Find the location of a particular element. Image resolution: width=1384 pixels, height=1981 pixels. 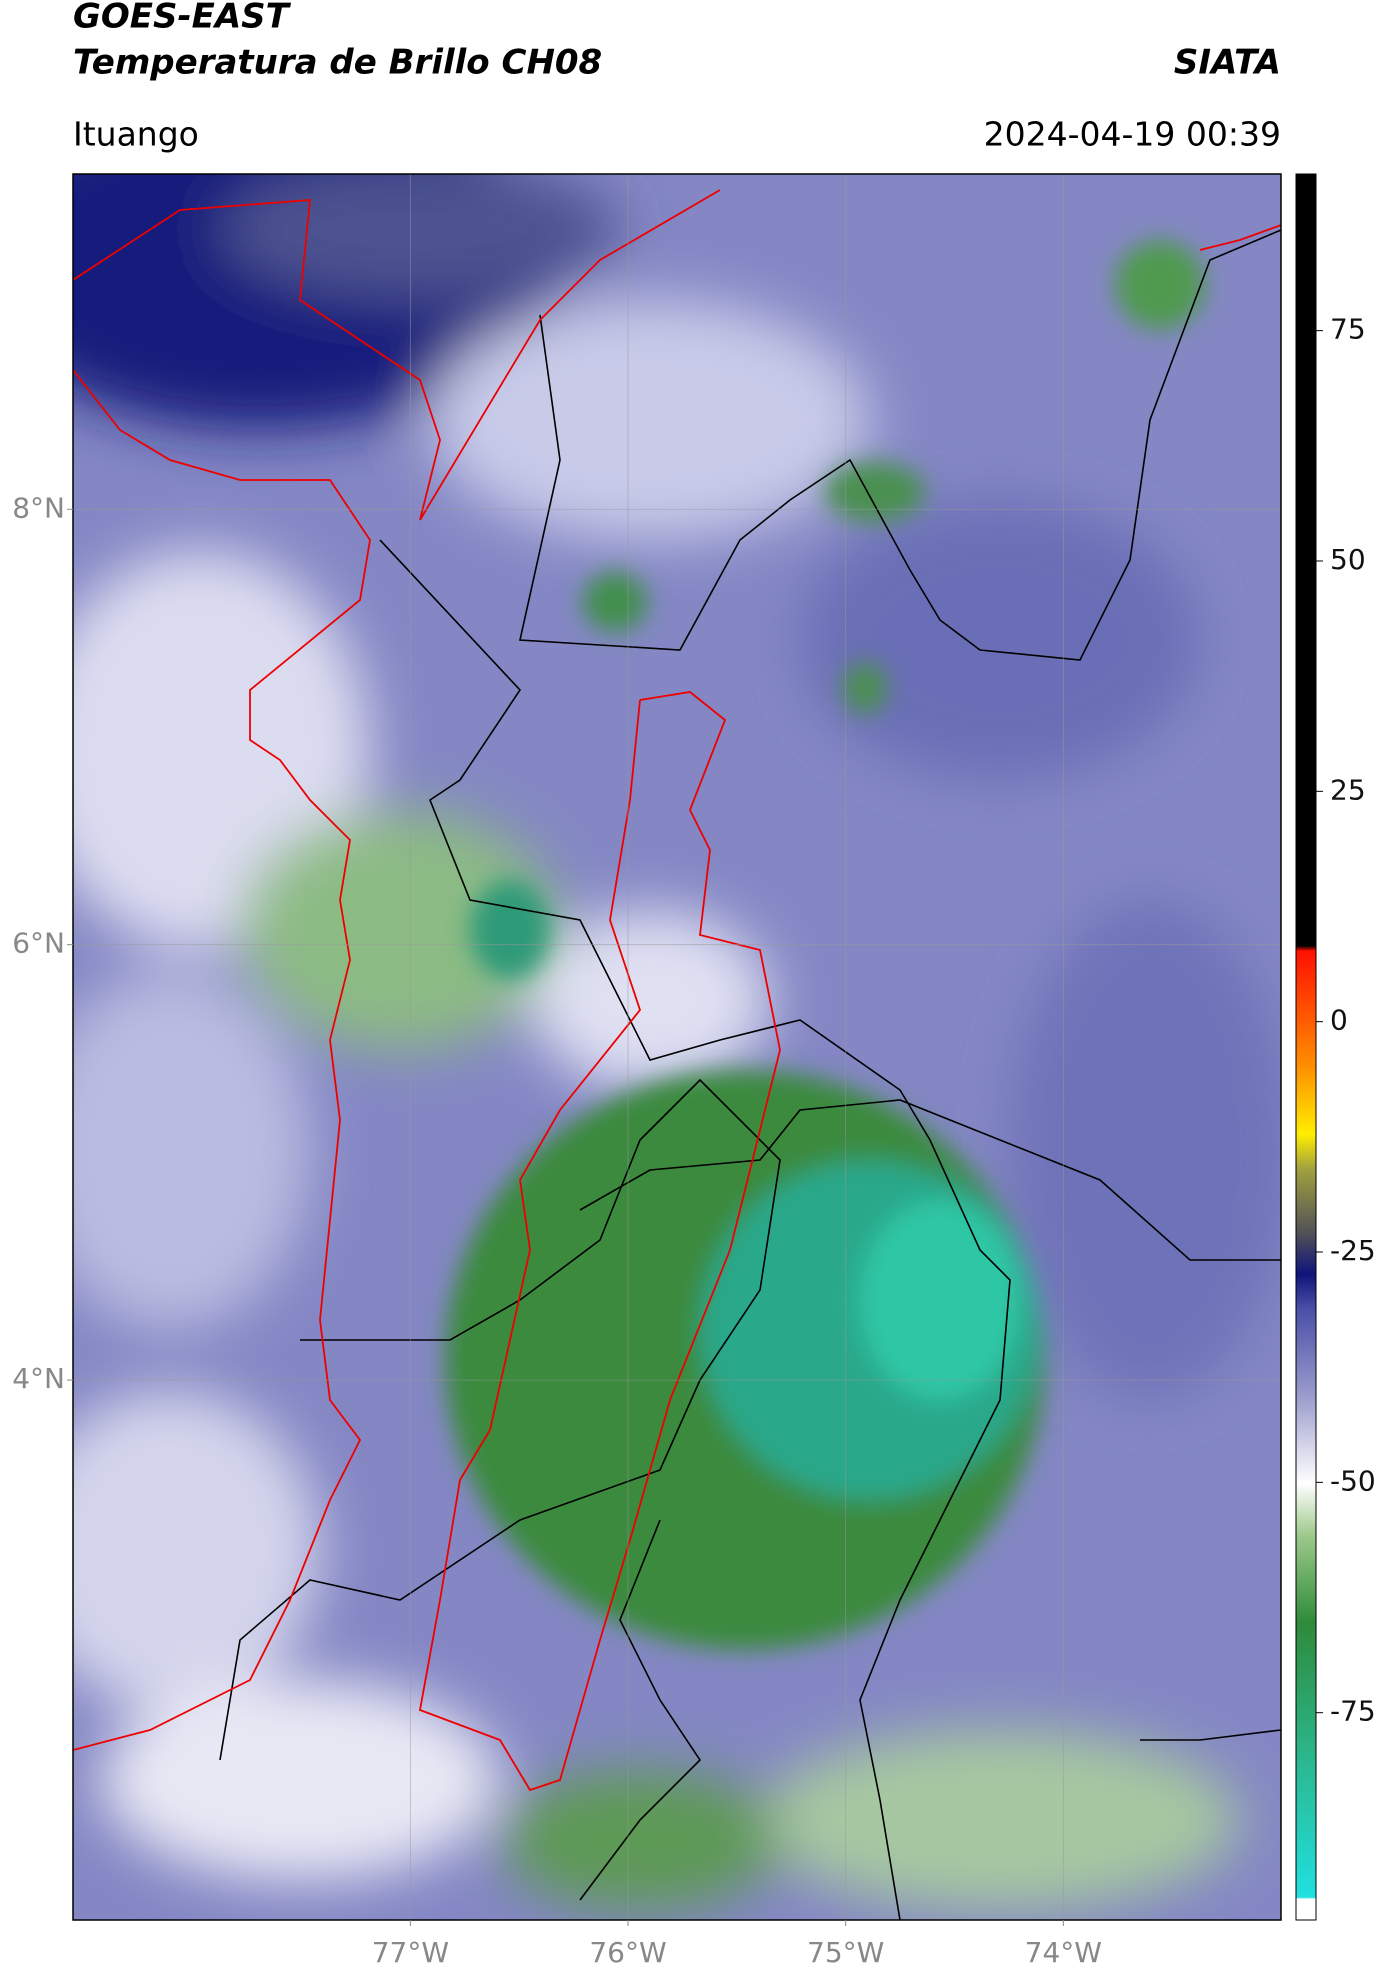

colorbar is located at coordinates (1306, 1047).